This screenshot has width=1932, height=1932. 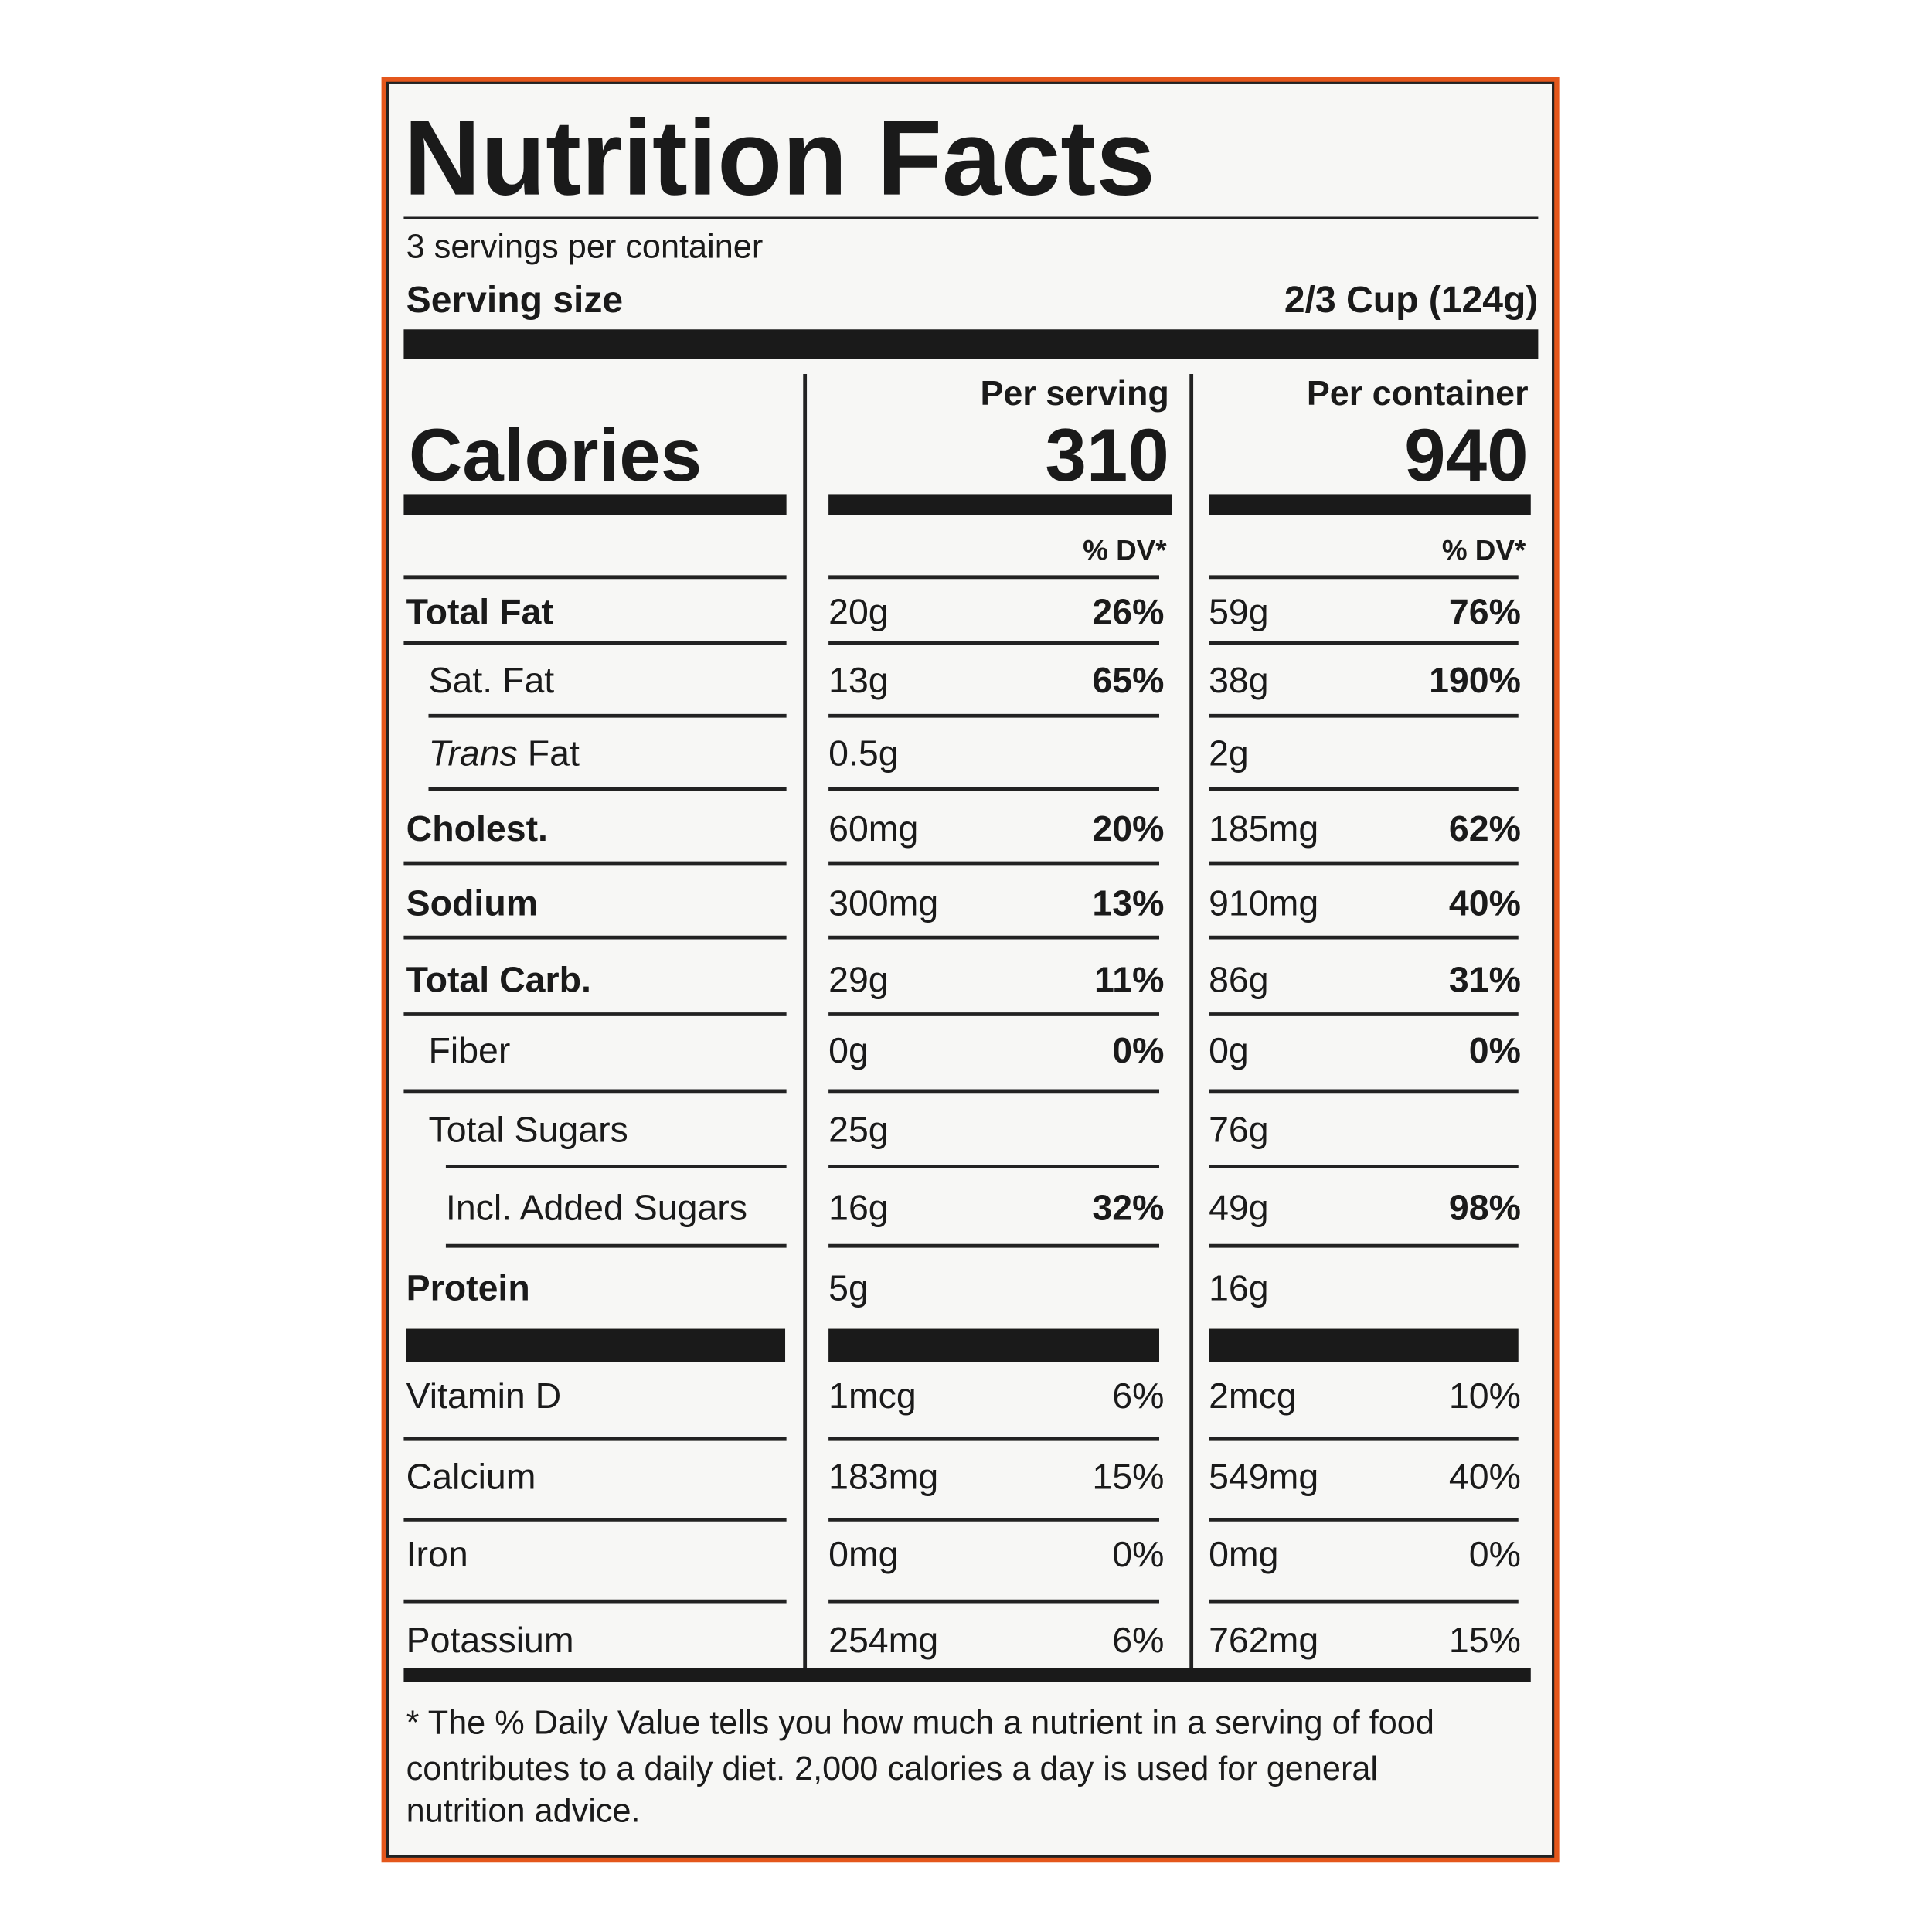 I want to click on row-label: Total Carb., so click(x=499, y=980).